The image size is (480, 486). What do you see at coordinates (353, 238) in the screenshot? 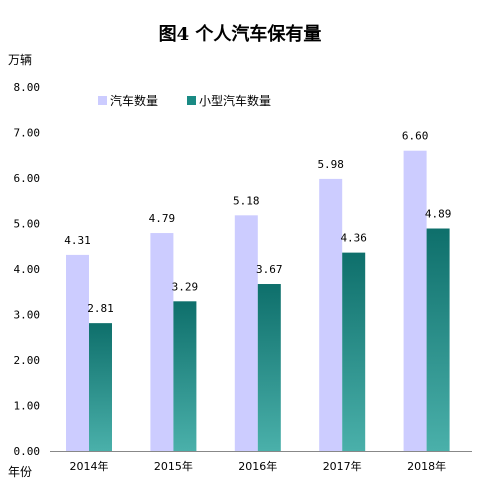
I see `data-label: 4.36` at bounding box center [353, 238].